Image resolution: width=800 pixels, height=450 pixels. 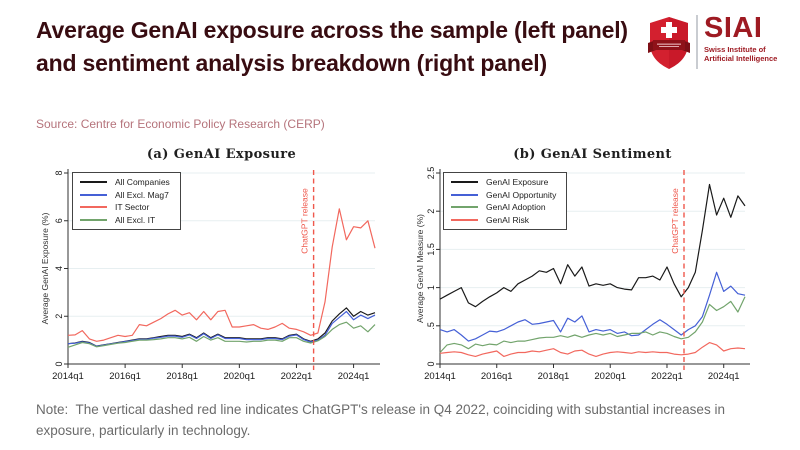 I want to click on legend-label: GenAI Opportunity, so click(x=521, y=194).